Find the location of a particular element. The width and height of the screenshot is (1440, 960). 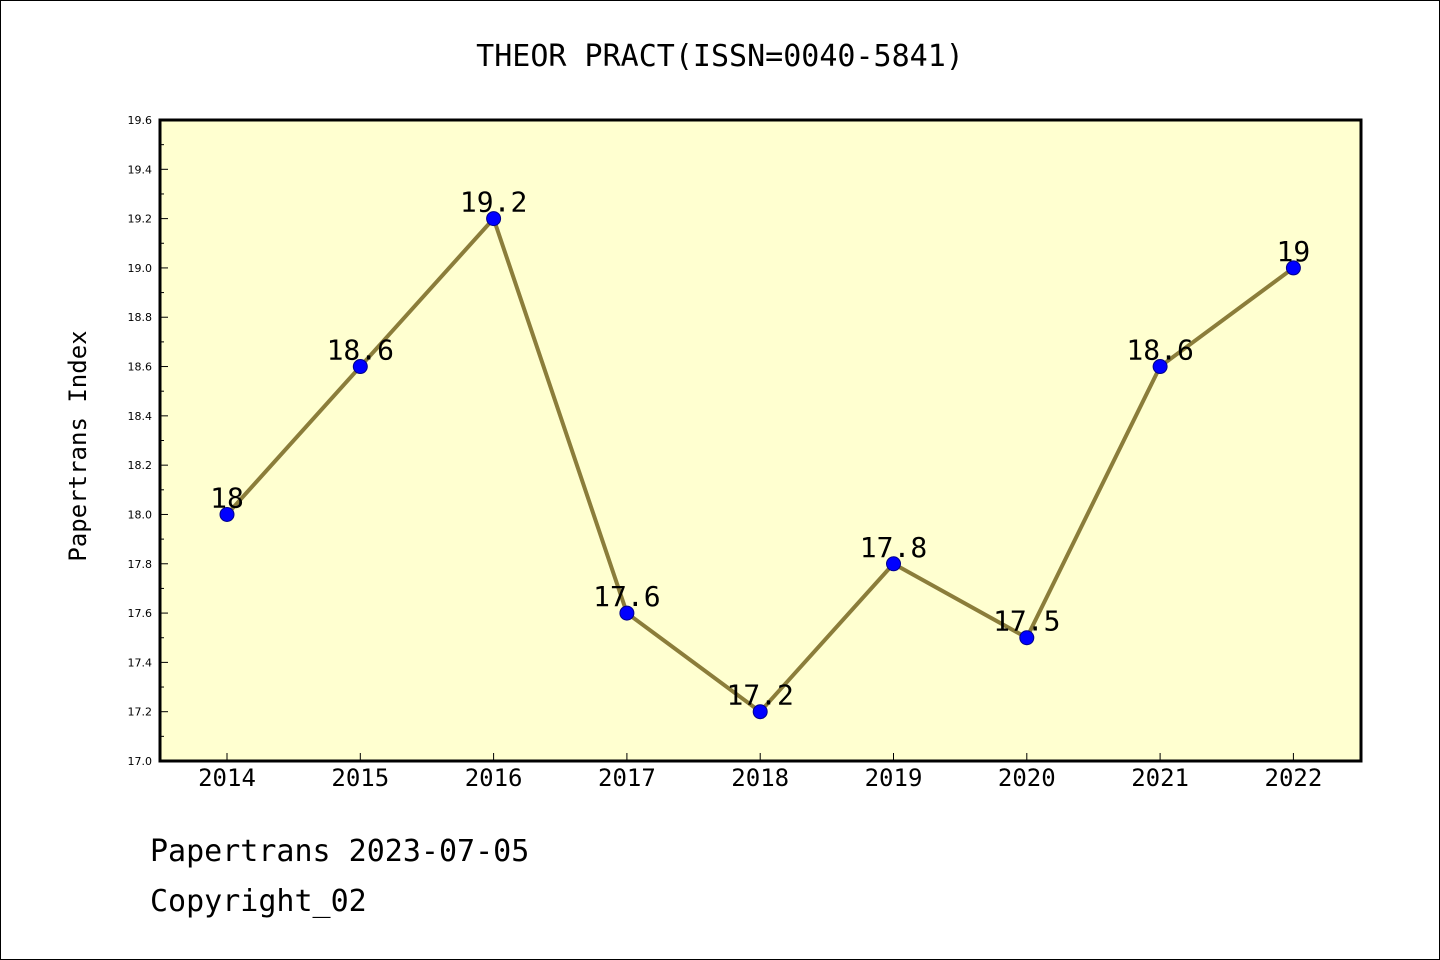

data-label: 17.2 is located at coordinates (759, 695).